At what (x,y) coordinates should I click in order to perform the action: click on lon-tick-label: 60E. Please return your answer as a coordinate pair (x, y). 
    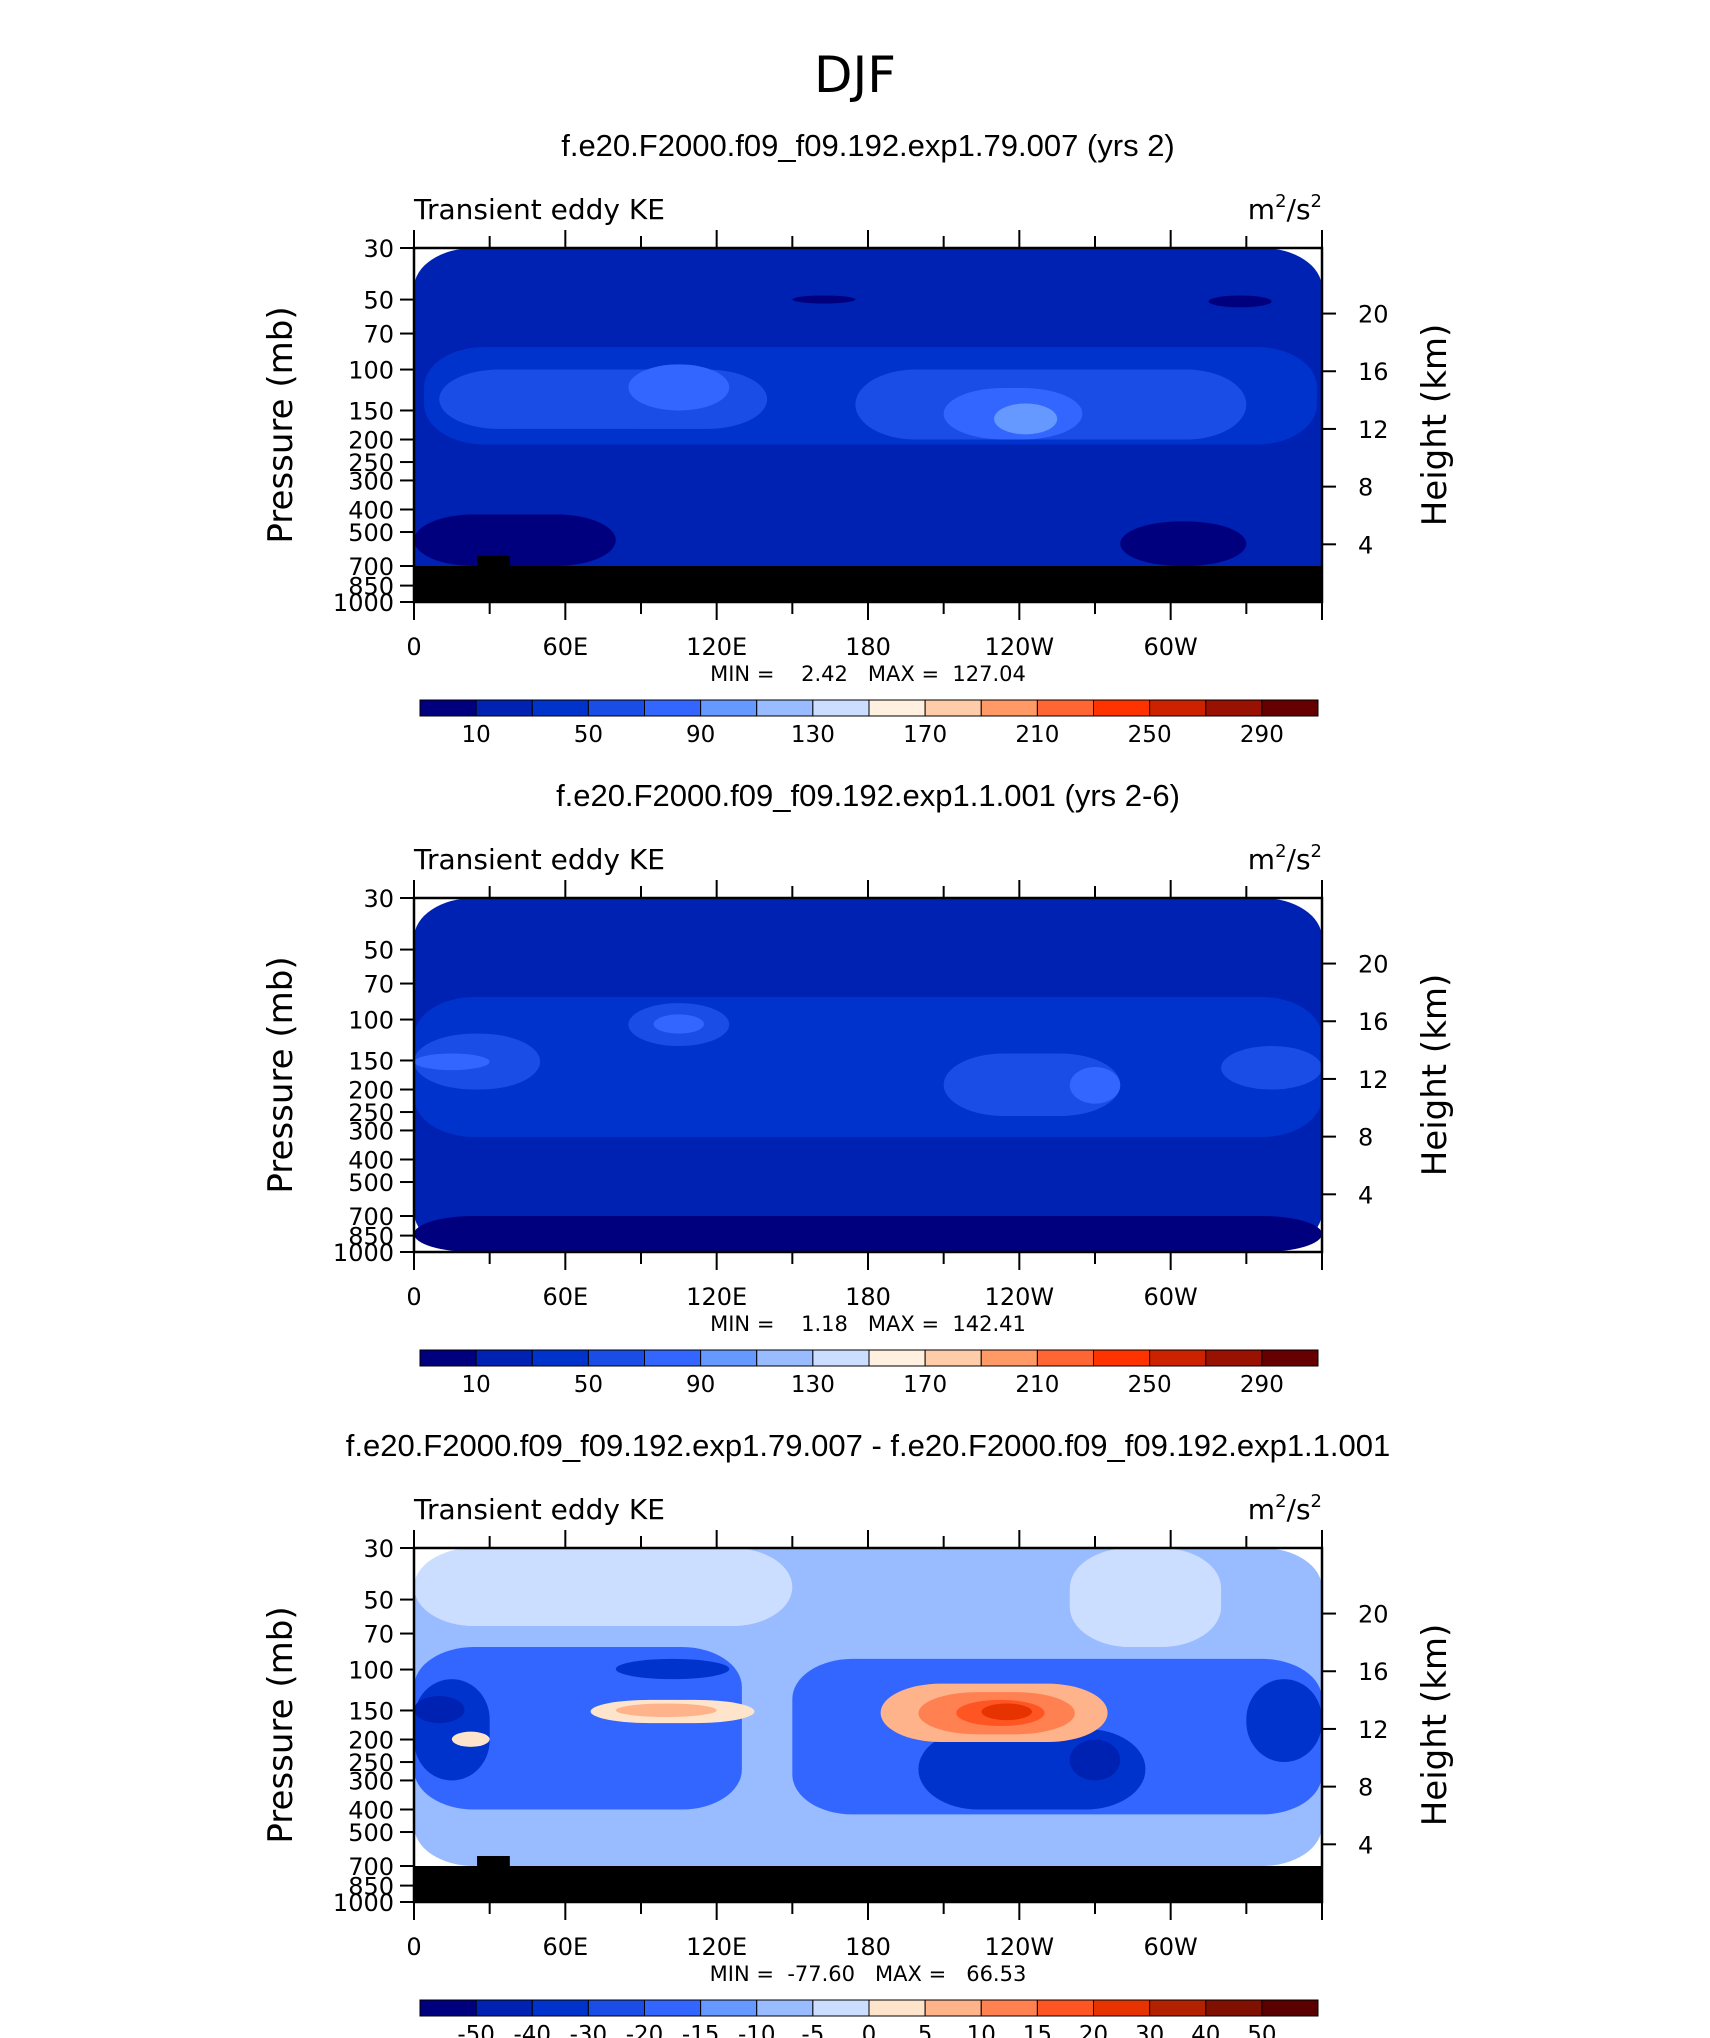
    Looking at the image, I should click on (565, 1947).